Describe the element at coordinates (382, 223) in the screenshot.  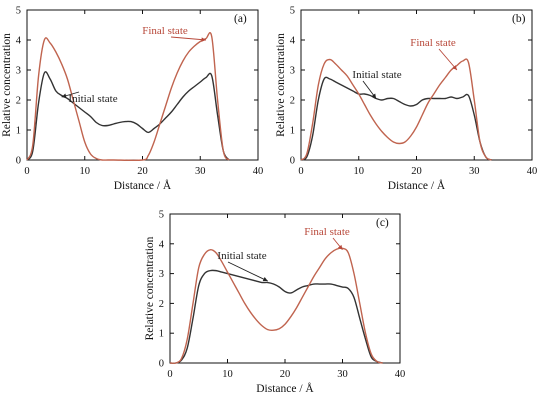
I see `panel-label: (c)` at that location.